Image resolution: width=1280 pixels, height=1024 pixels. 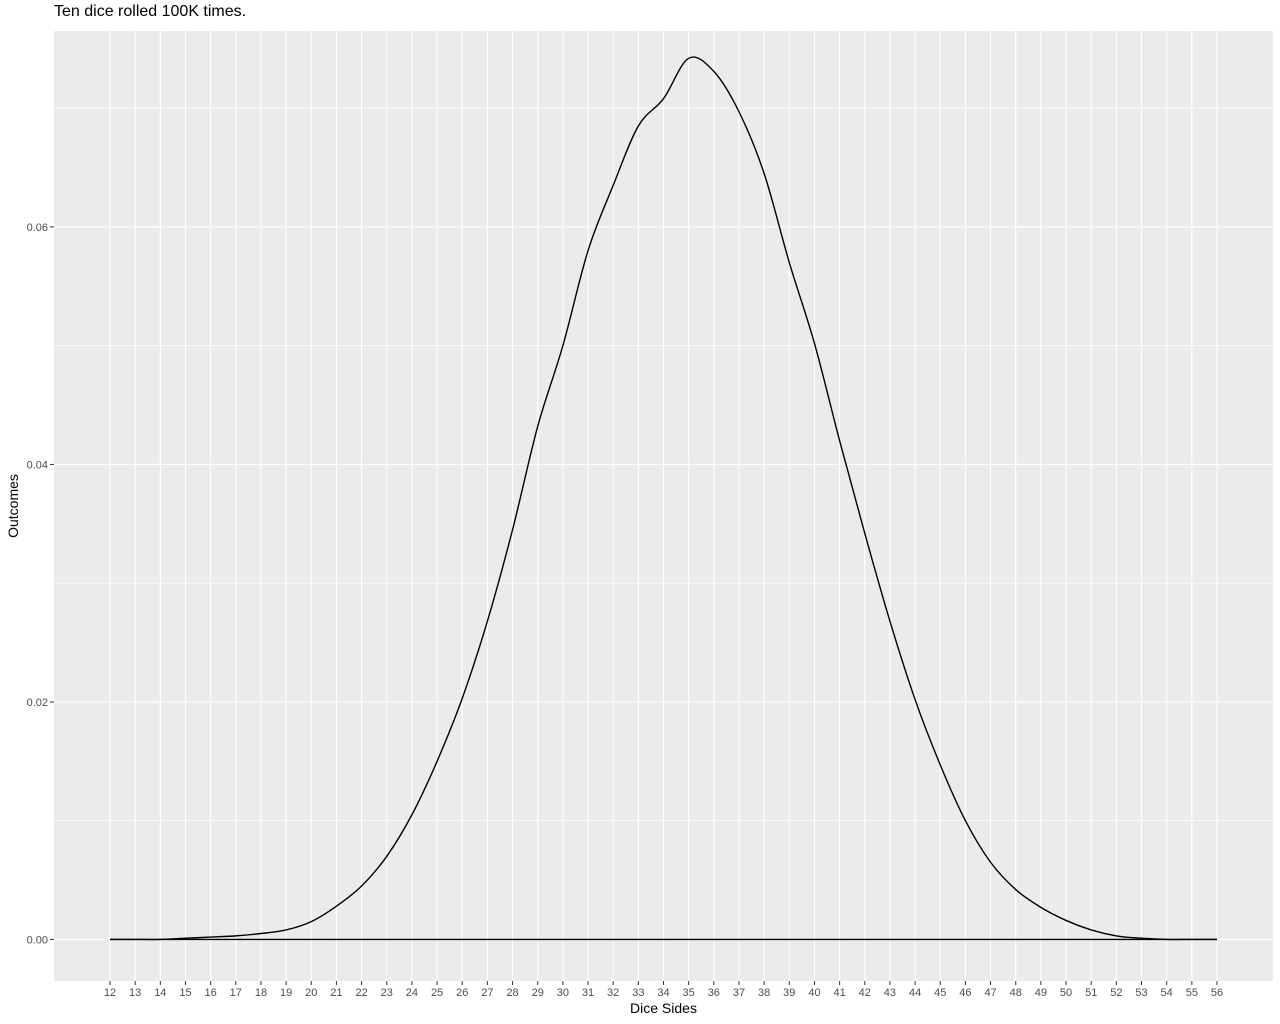 I want to click on y-axis-title: Outcomes, so click(x=13, y=506).